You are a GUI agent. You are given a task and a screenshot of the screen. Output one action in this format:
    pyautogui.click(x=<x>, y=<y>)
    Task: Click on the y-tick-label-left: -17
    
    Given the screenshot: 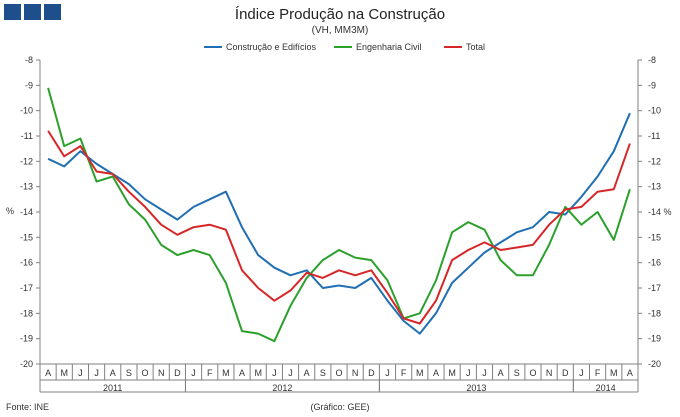 What is the action you would take?
    pyautogui.click(x=26, y=288)
    